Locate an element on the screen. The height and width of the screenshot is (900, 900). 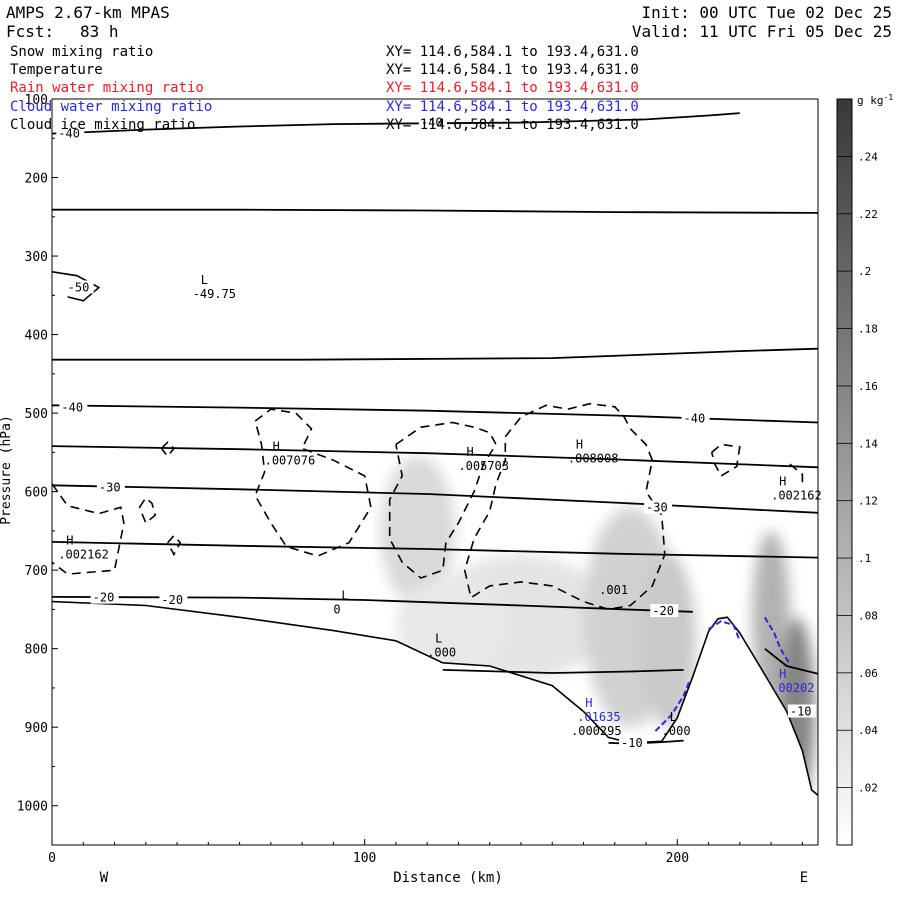
forecast-label: Fcst: is located at coordinates (30, 31).